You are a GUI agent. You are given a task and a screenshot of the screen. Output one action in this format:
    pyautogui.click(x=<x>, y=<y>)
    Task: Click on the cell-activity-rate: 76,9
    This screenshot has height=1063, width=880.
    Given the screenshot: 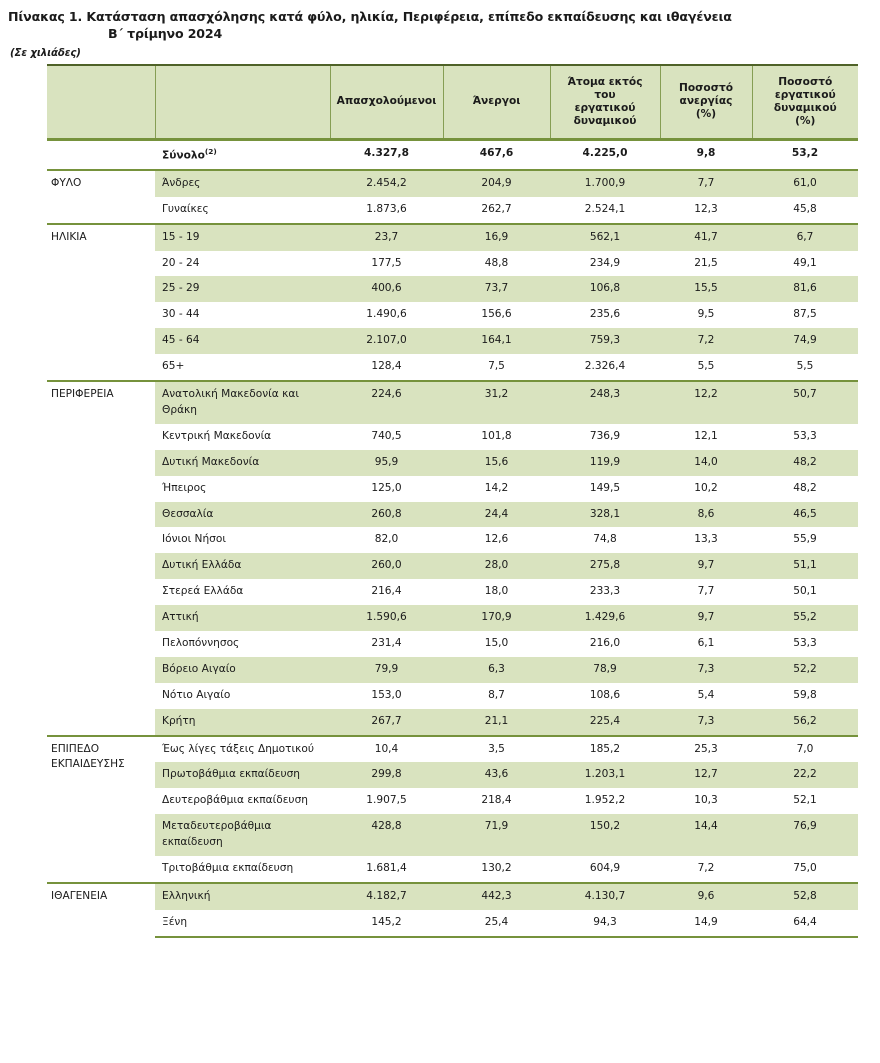 What is the action you would take?
    pyautogui.click(x=805, y=835)
    